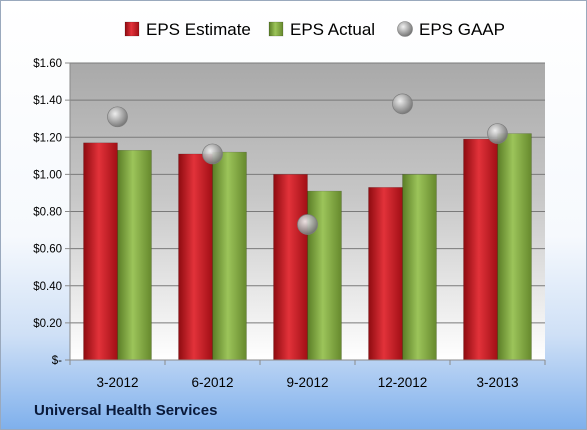  Describe the element at coordinates (117, 117) in the screenshot. I see `gaap-point-3-2012` at that location.